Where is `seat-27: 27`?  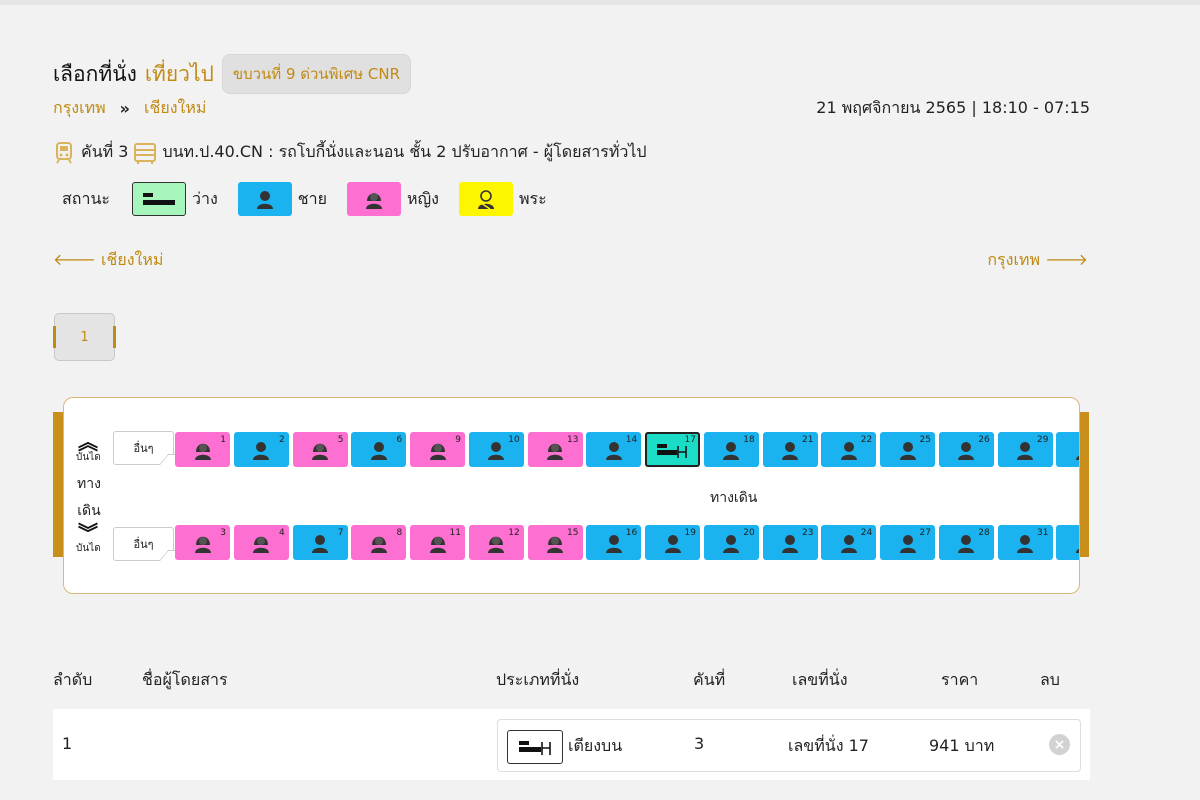
seat-27: 27 is located at coordinates (907, 542).